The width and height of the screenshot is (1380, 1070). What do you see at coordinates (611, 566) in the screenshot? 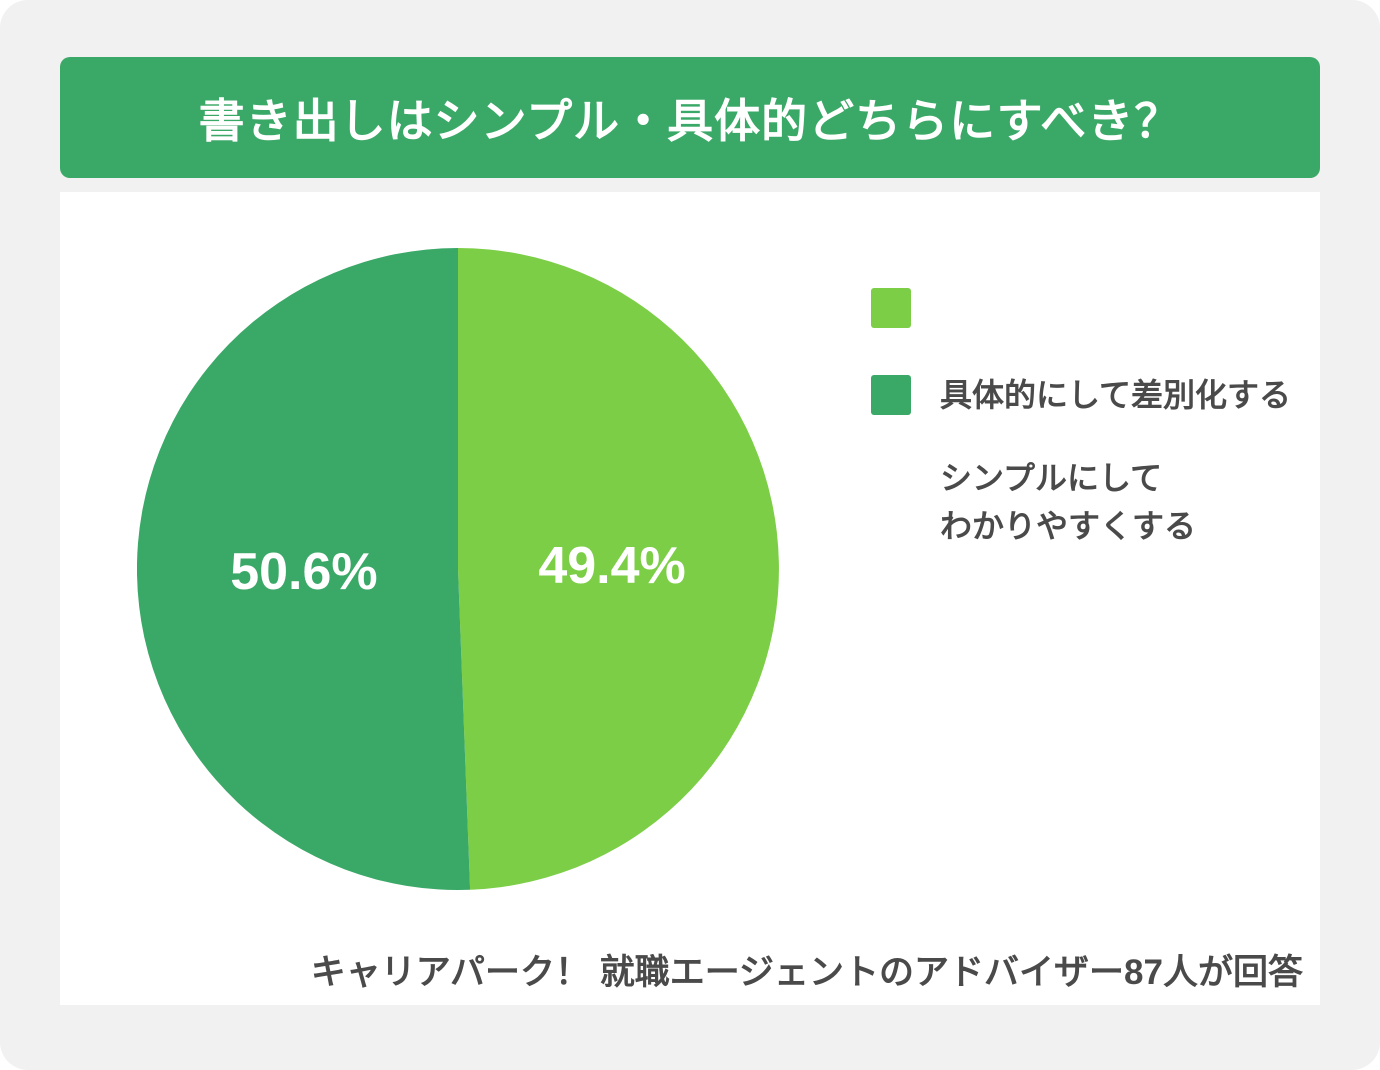
I see `pie-label-simple: 49.4%` at bounding box center [611, 566].